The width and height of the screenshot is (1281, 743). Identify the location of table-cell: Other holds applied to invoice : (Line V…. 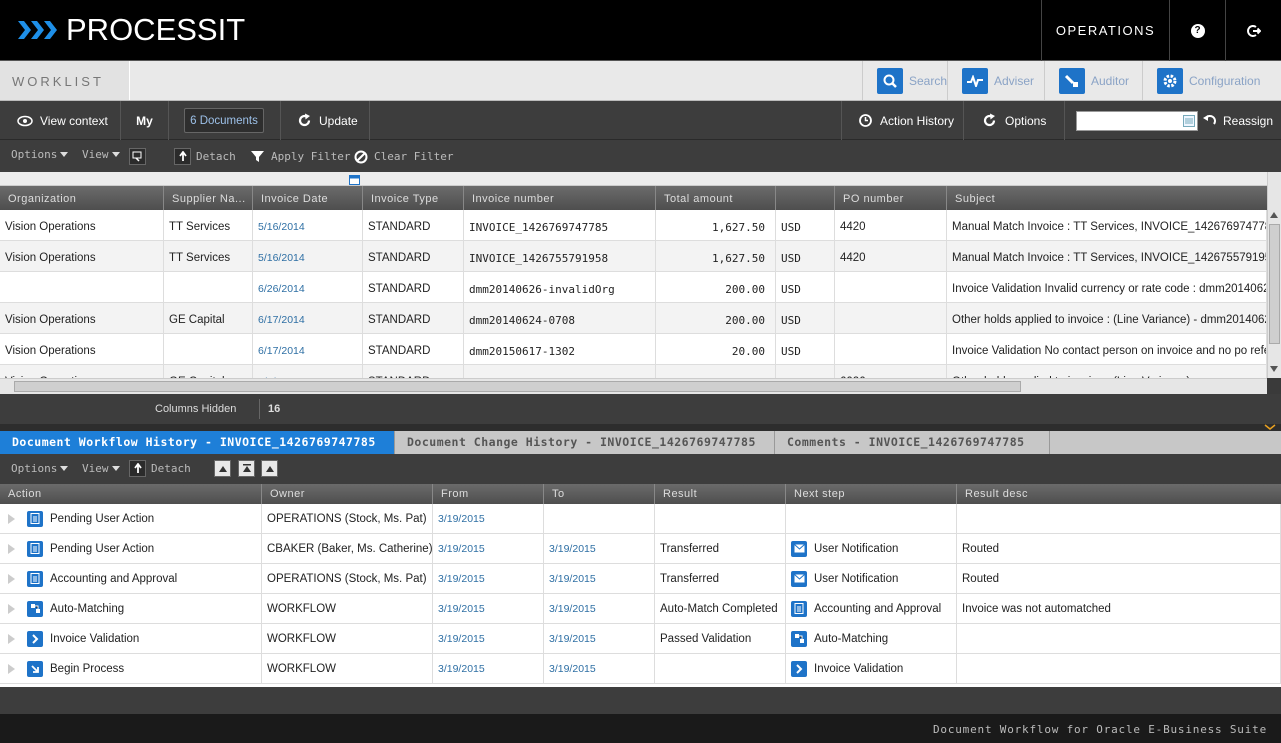
(1107, 318).